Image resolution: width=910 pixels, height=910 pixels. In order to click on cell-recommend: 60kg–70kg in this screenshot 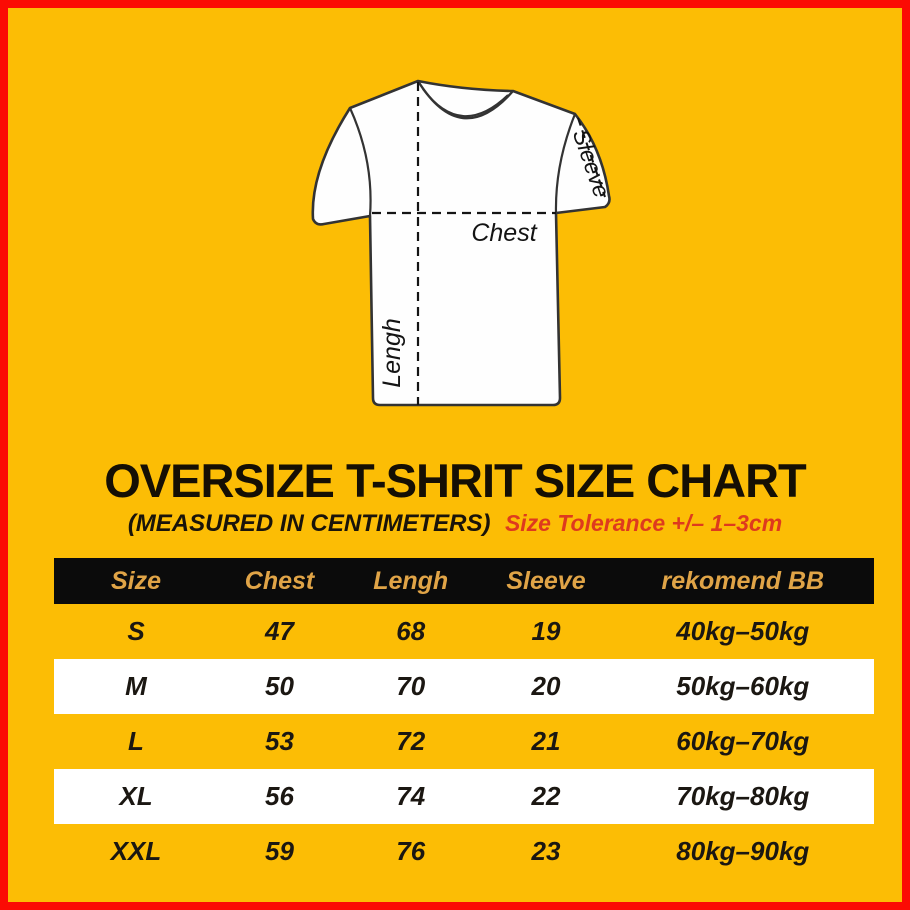, I will do `click(743, 741)`.